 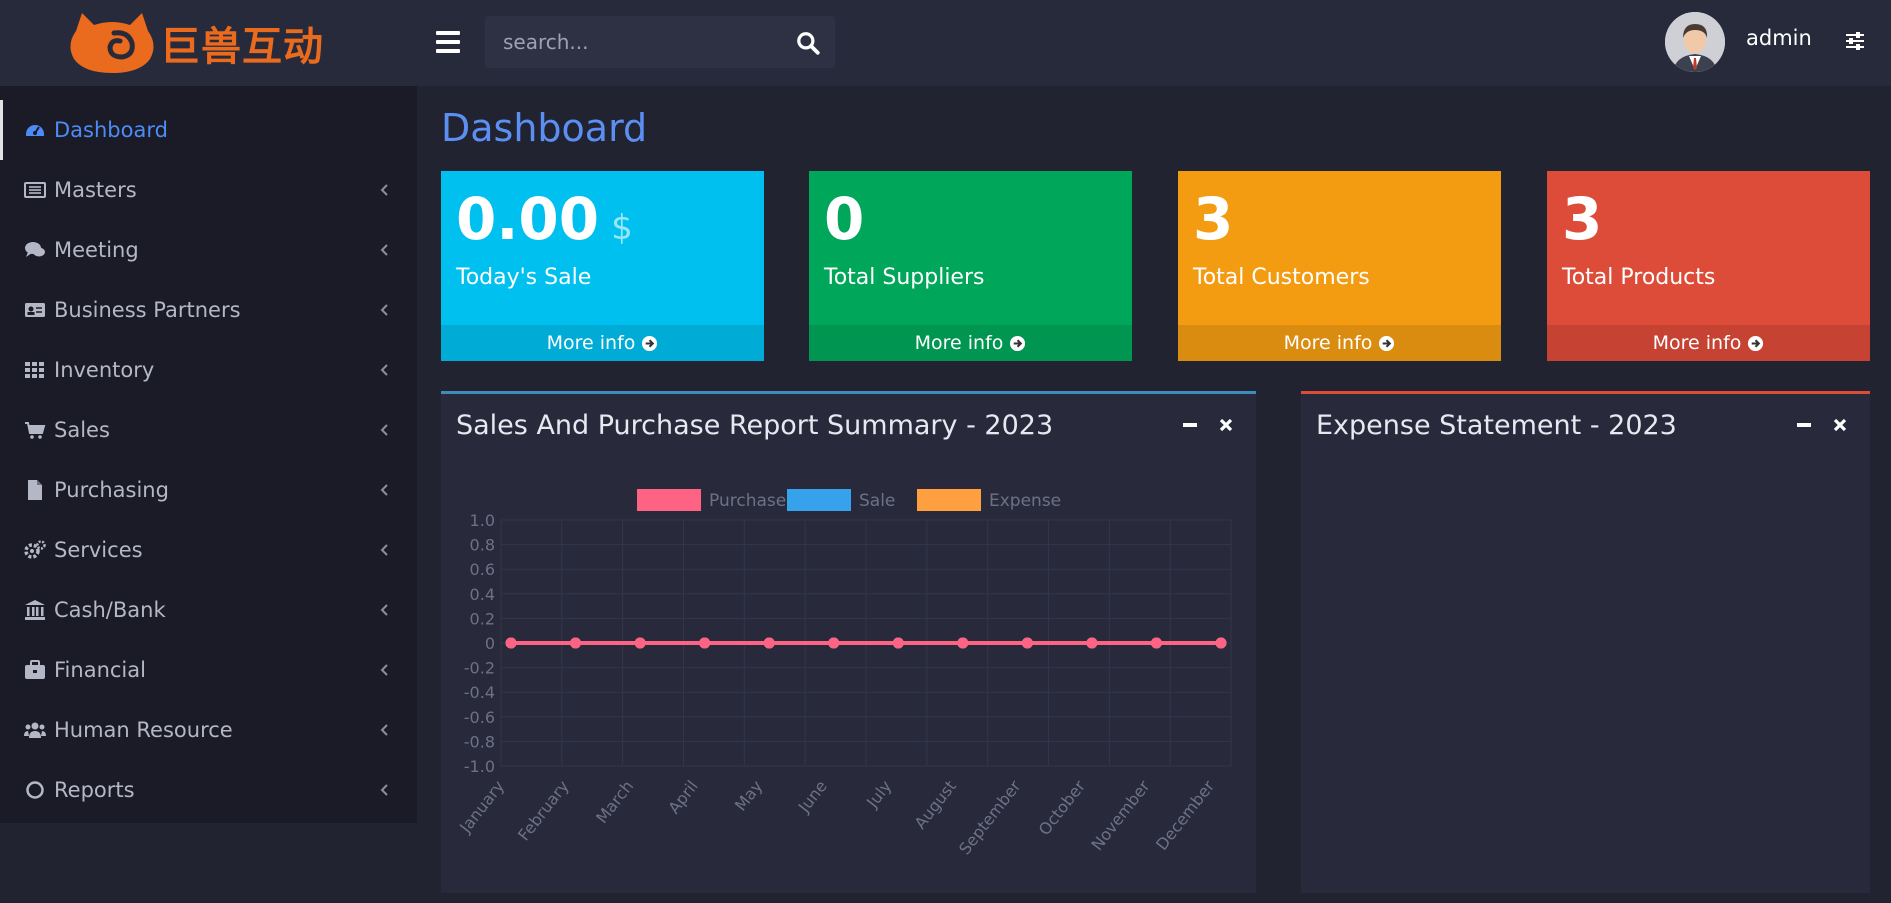 I want to click on sidebar-item-inventory: Inventory, so click(x=208, y=370).